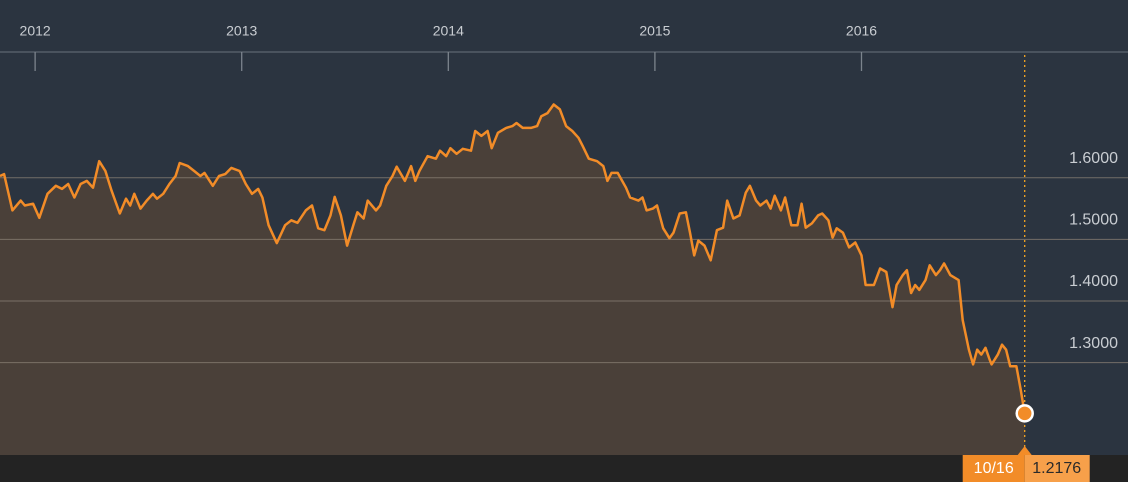  What do you see at coordinates (564, 468) in the screenshot?
I see `bottom-strip` at bounding box center [564, 468].